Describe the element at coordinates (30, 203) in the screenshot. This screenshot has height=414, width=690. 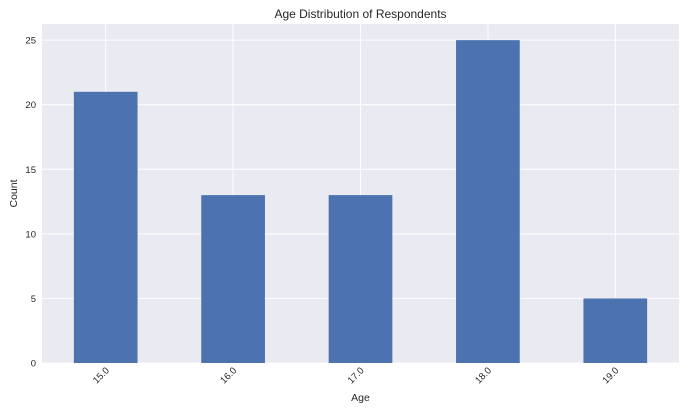
I see `y-tick-labels: 0 5 10 15 20 25` at that location.